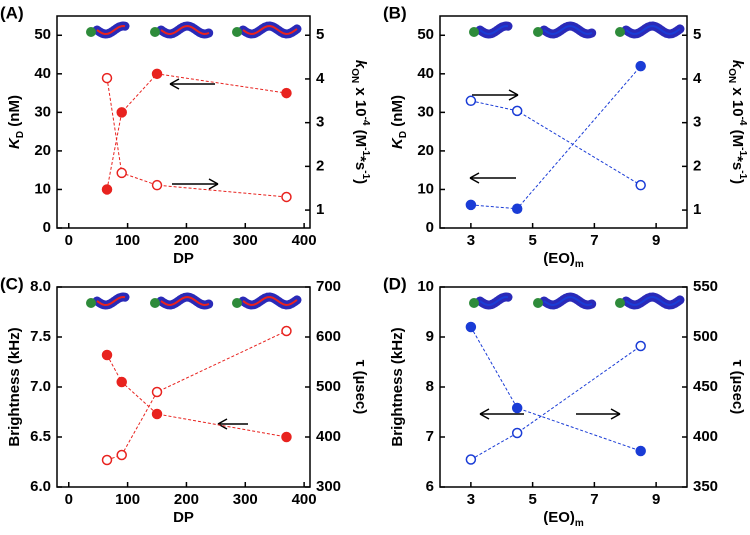 The height and width of the screenshot is (535, 750). Describe the element at coordinates (12, 12) in the screenshot. I see `panel-label: (A)` at that location.